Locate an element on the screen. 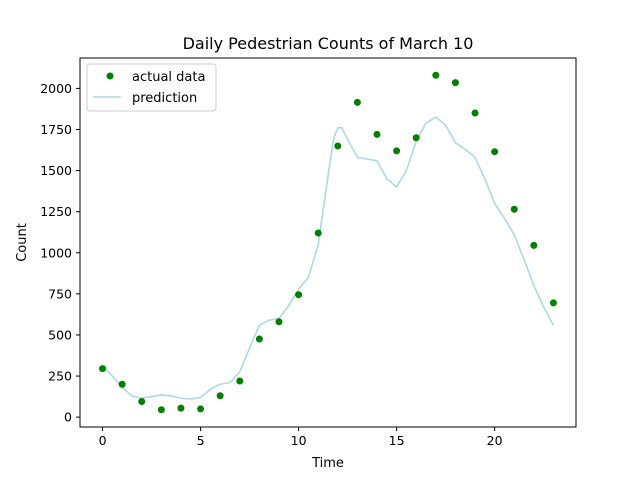 The width and height of the screenshot is (640, 480). x-axis-ticks: 0 5 10 15 20 is located at coordinates (301, 437).